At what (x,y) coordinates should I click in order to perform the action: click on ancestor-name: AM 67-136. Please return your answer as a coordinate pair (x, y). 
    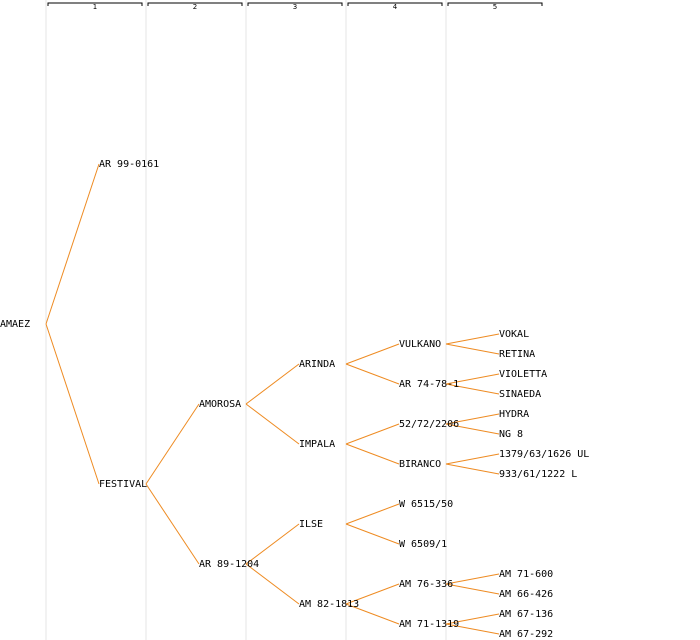
    Looking at the image, I should click on (526, 614).